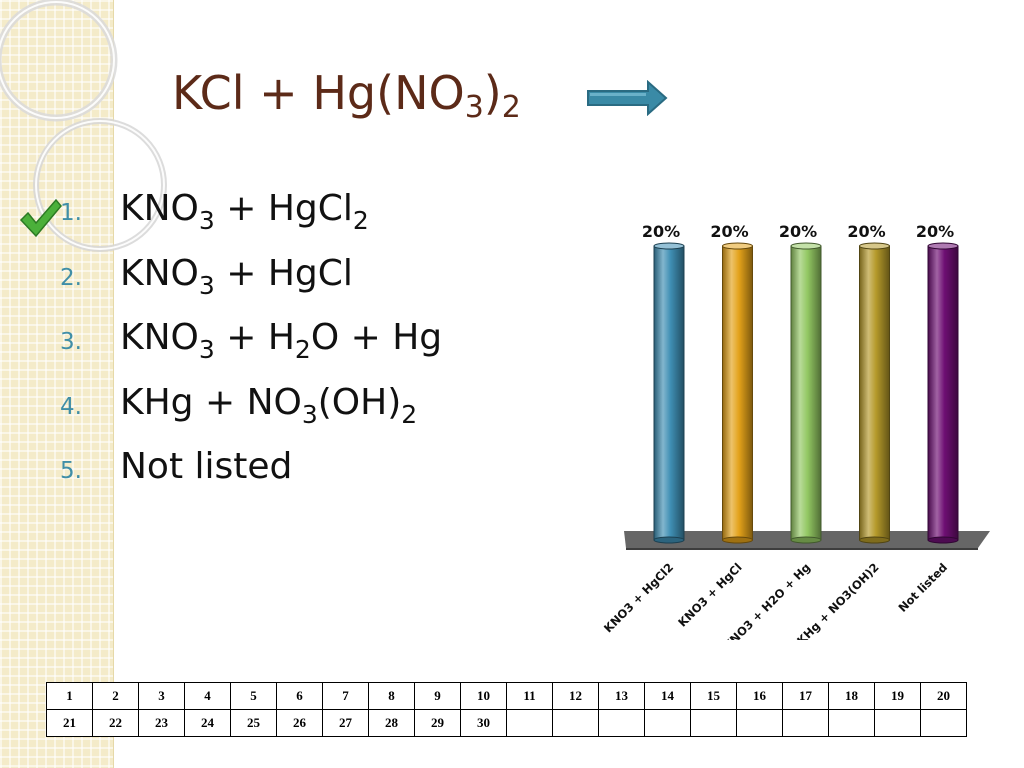  I want to click on response-grid-cell: 29, so click(437, 723).